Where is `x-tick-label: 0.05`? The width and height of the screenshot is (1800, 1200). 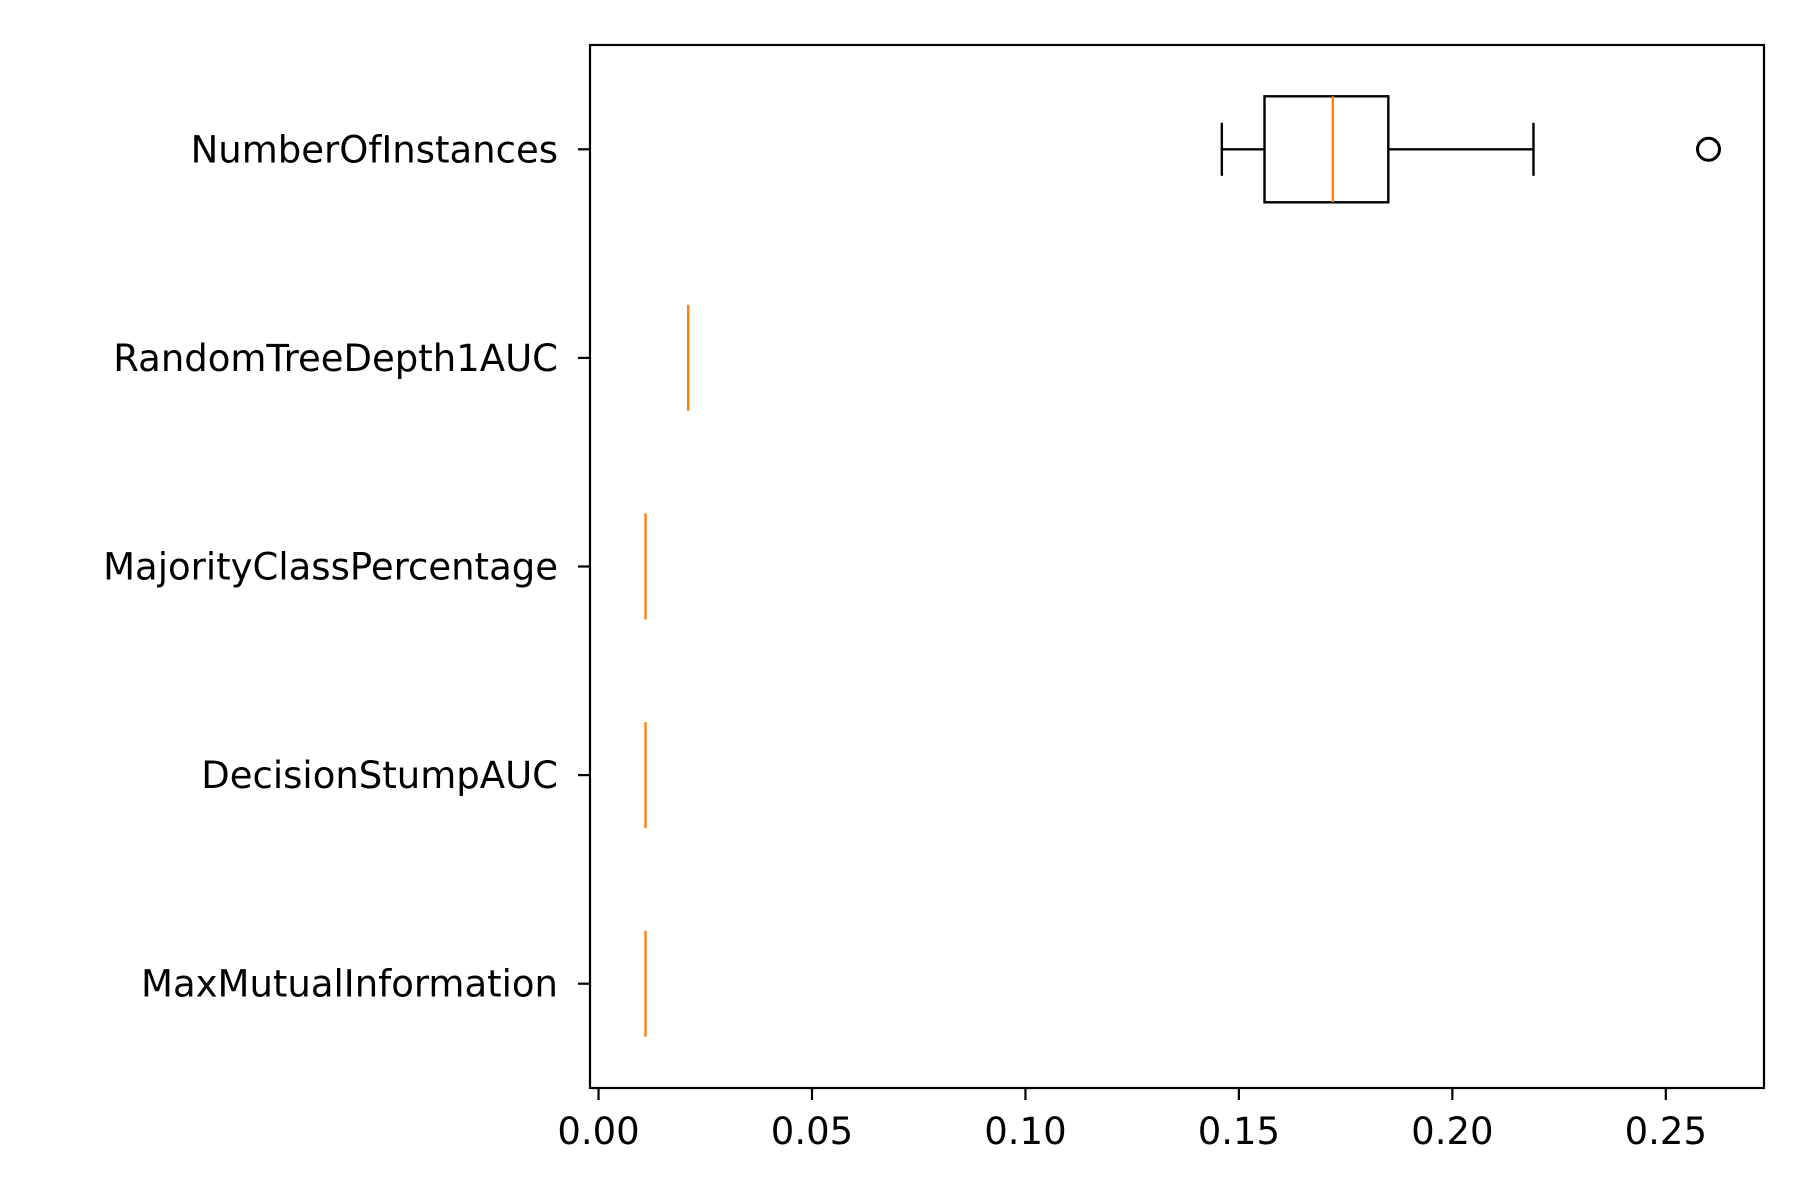 x-tick-label: 0.05 is located at coordinates (812, 1131).